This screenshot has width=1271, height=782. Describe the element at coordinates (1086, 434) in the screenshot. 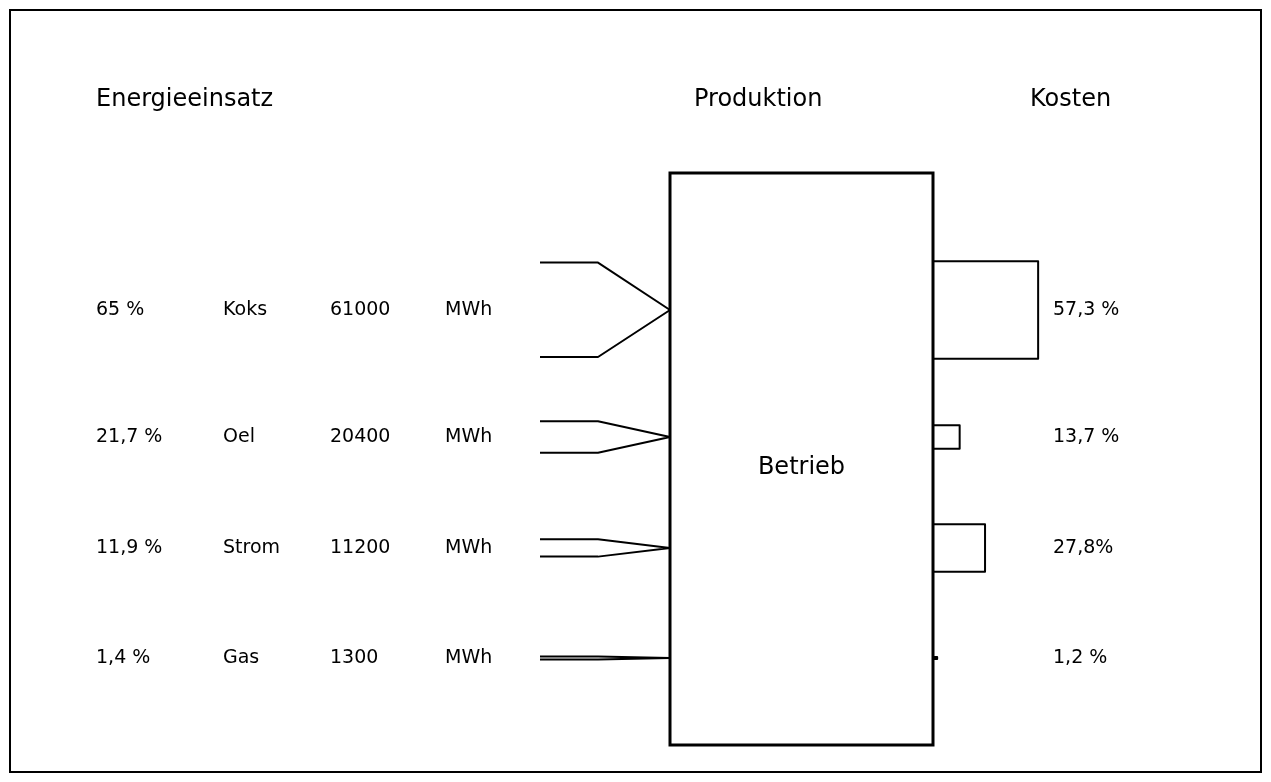

I see `data-label: 13,7 %` at that location.